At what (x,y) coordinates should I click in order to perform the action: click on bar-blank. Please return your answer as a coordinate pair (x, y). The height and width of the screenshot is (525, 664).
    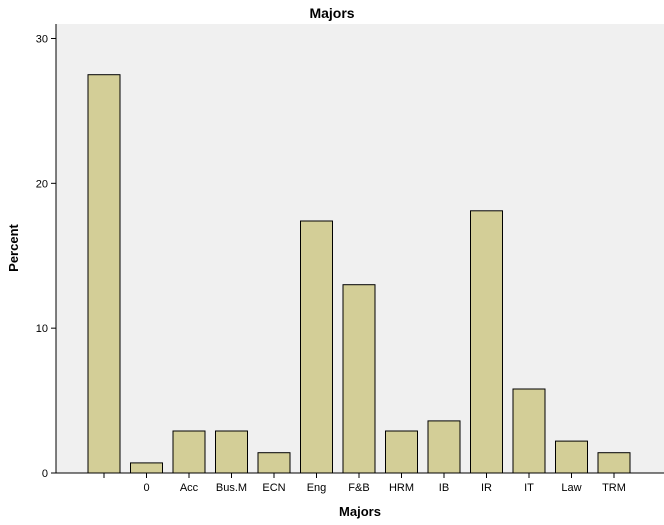
    Looking at the image, I should click on (104, 274).